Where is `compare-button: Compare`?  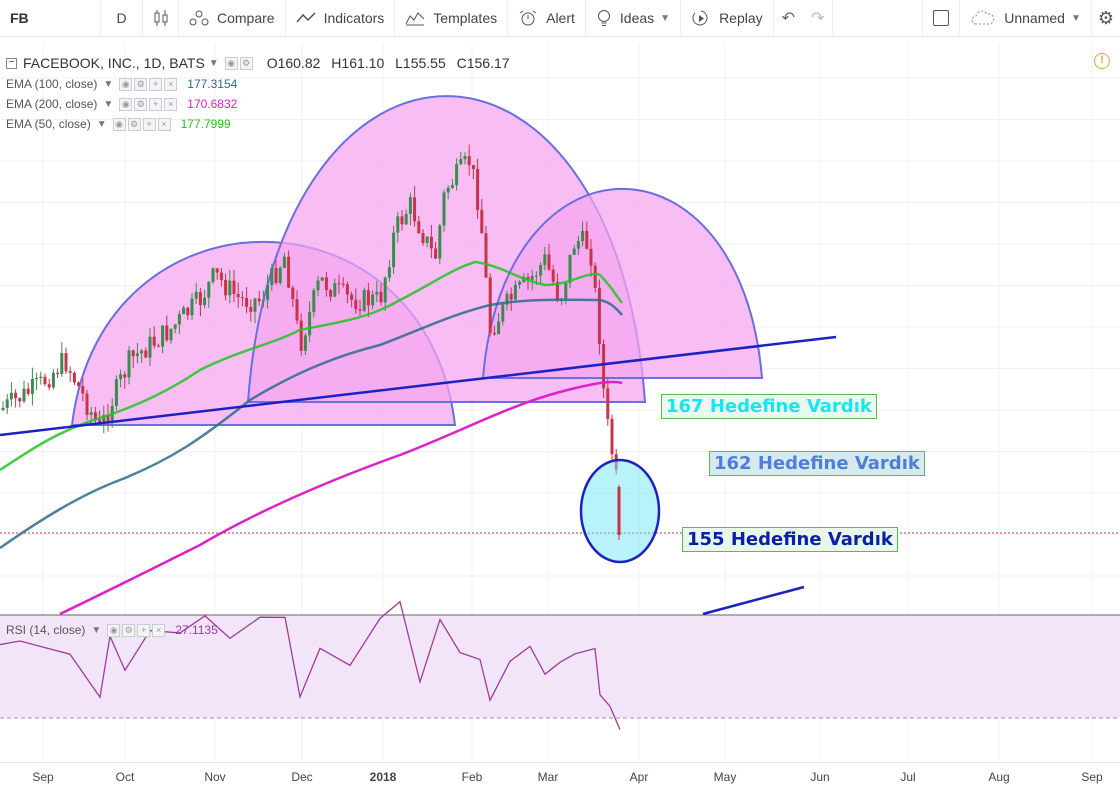
compare-button: Compare is located at coordinates (232, 18).